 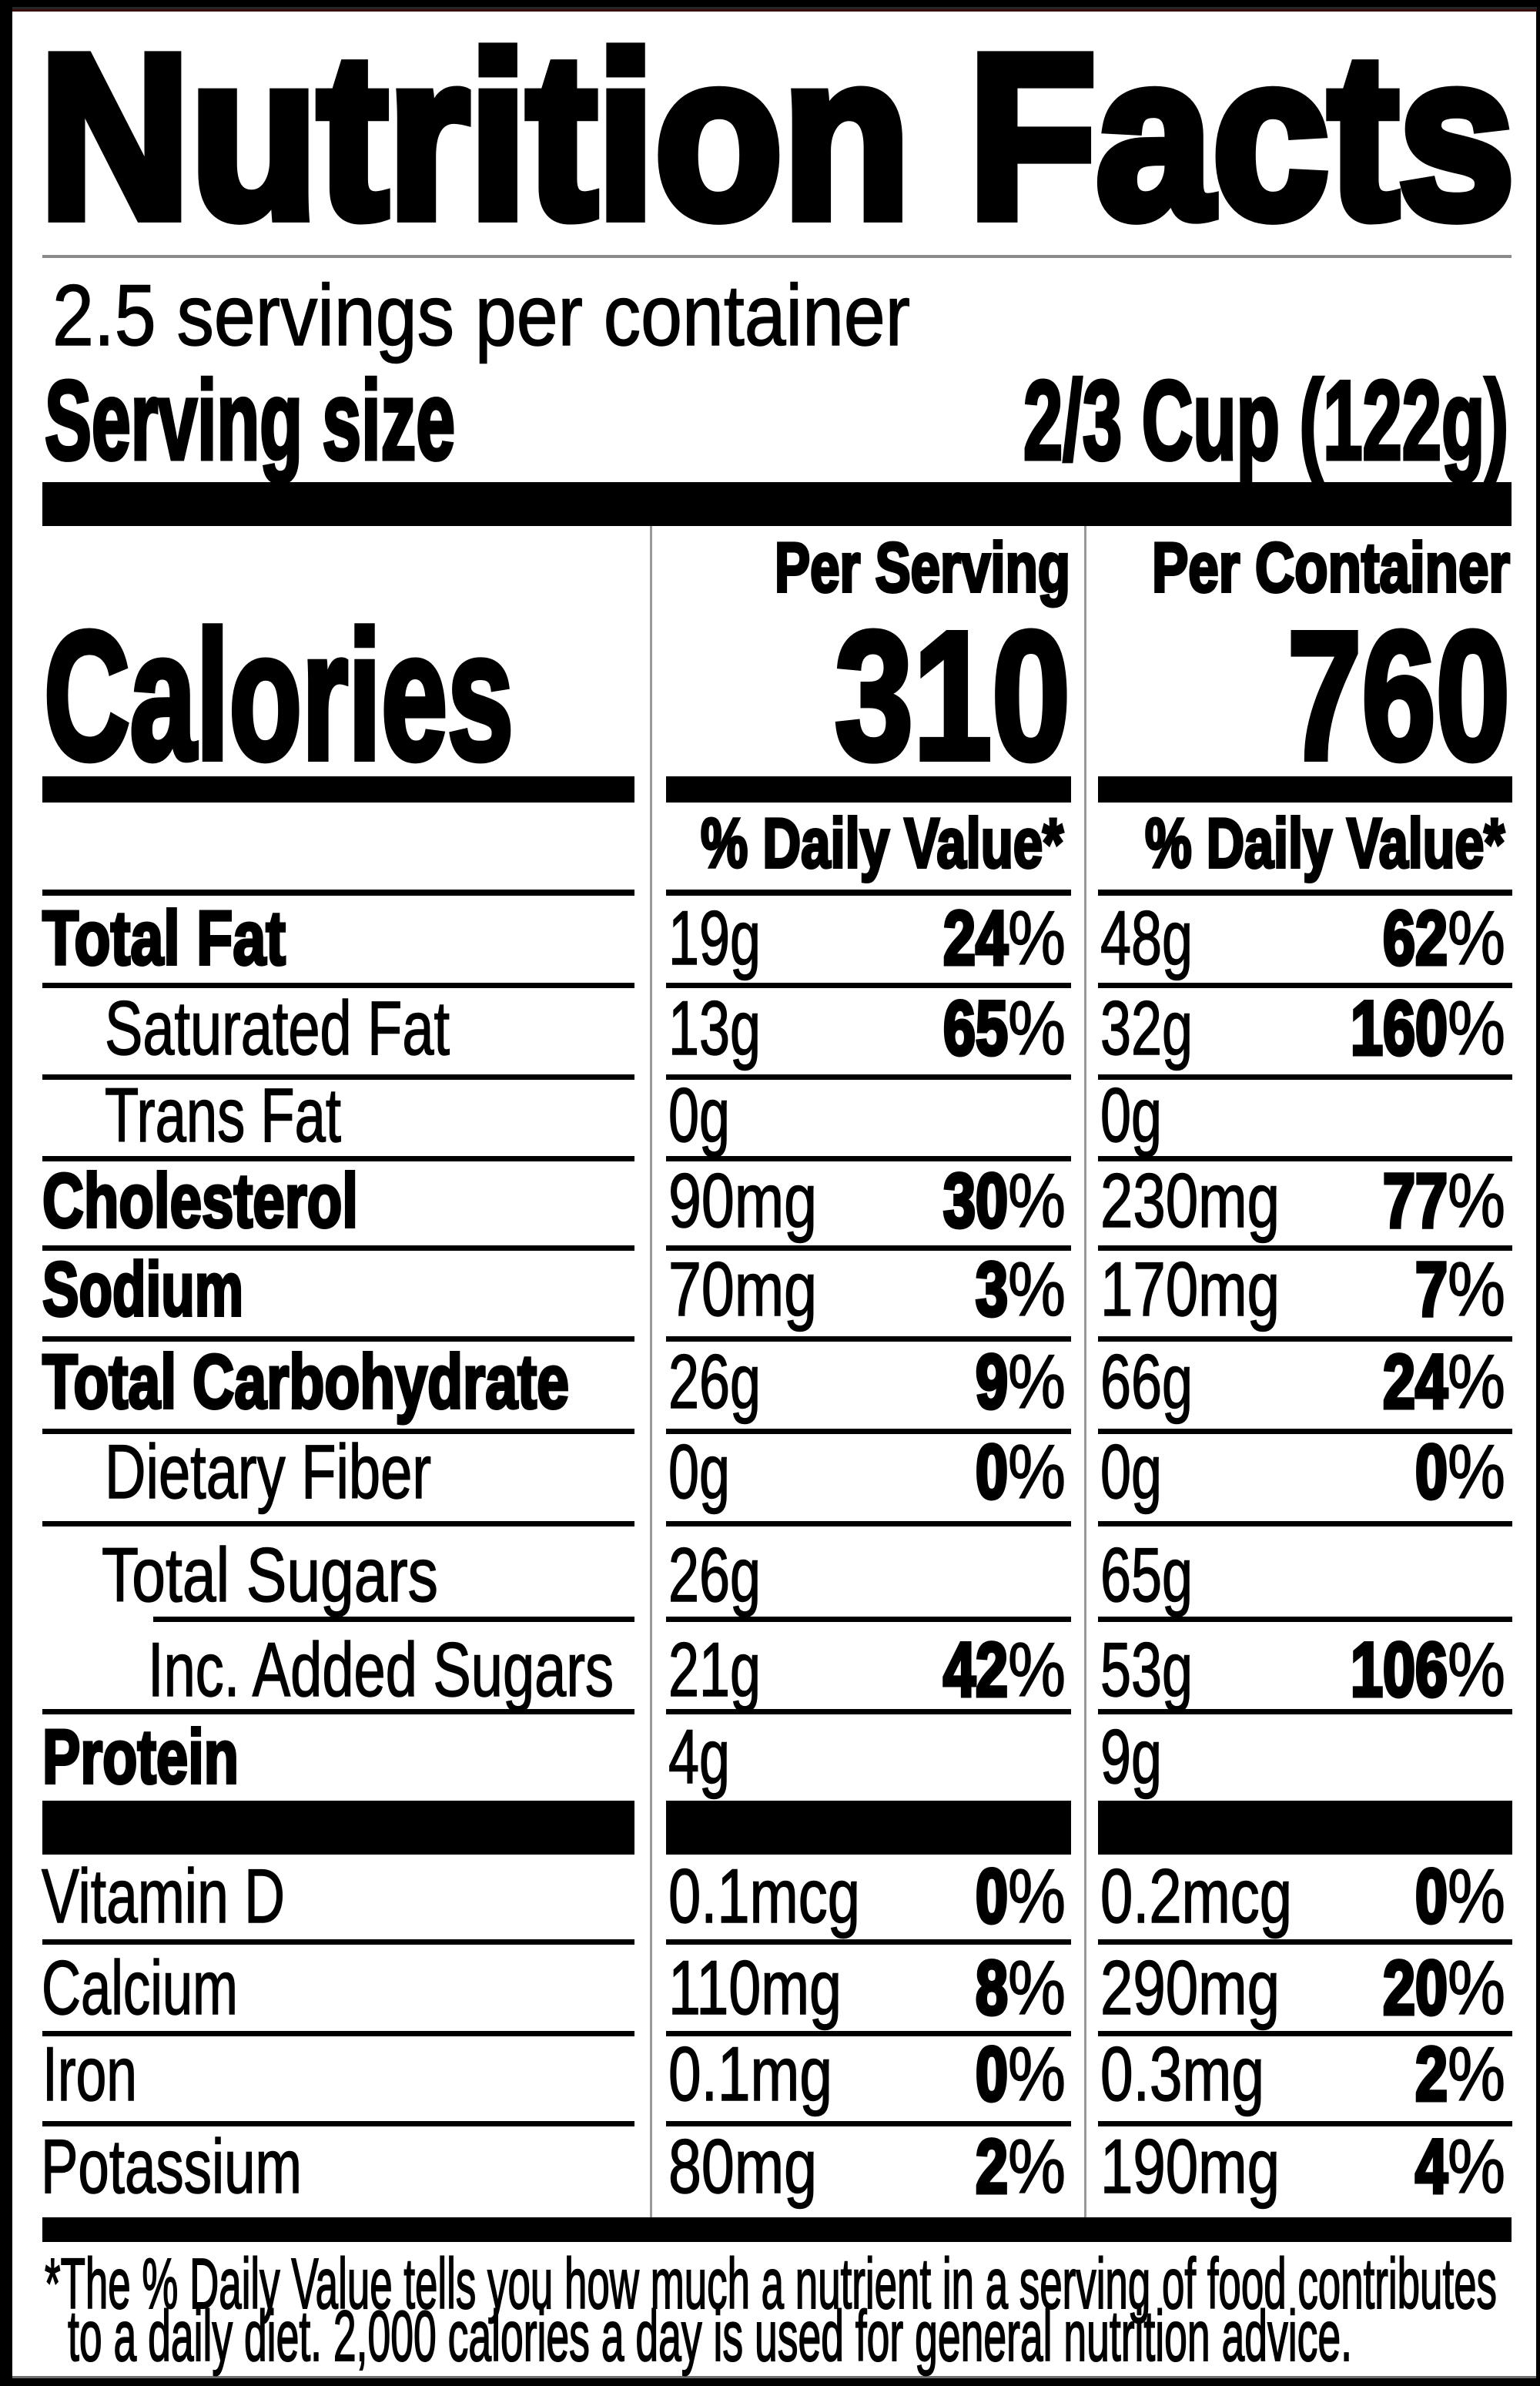 I want to click on svg-text: 53g, so click(x=1146, y=1669).